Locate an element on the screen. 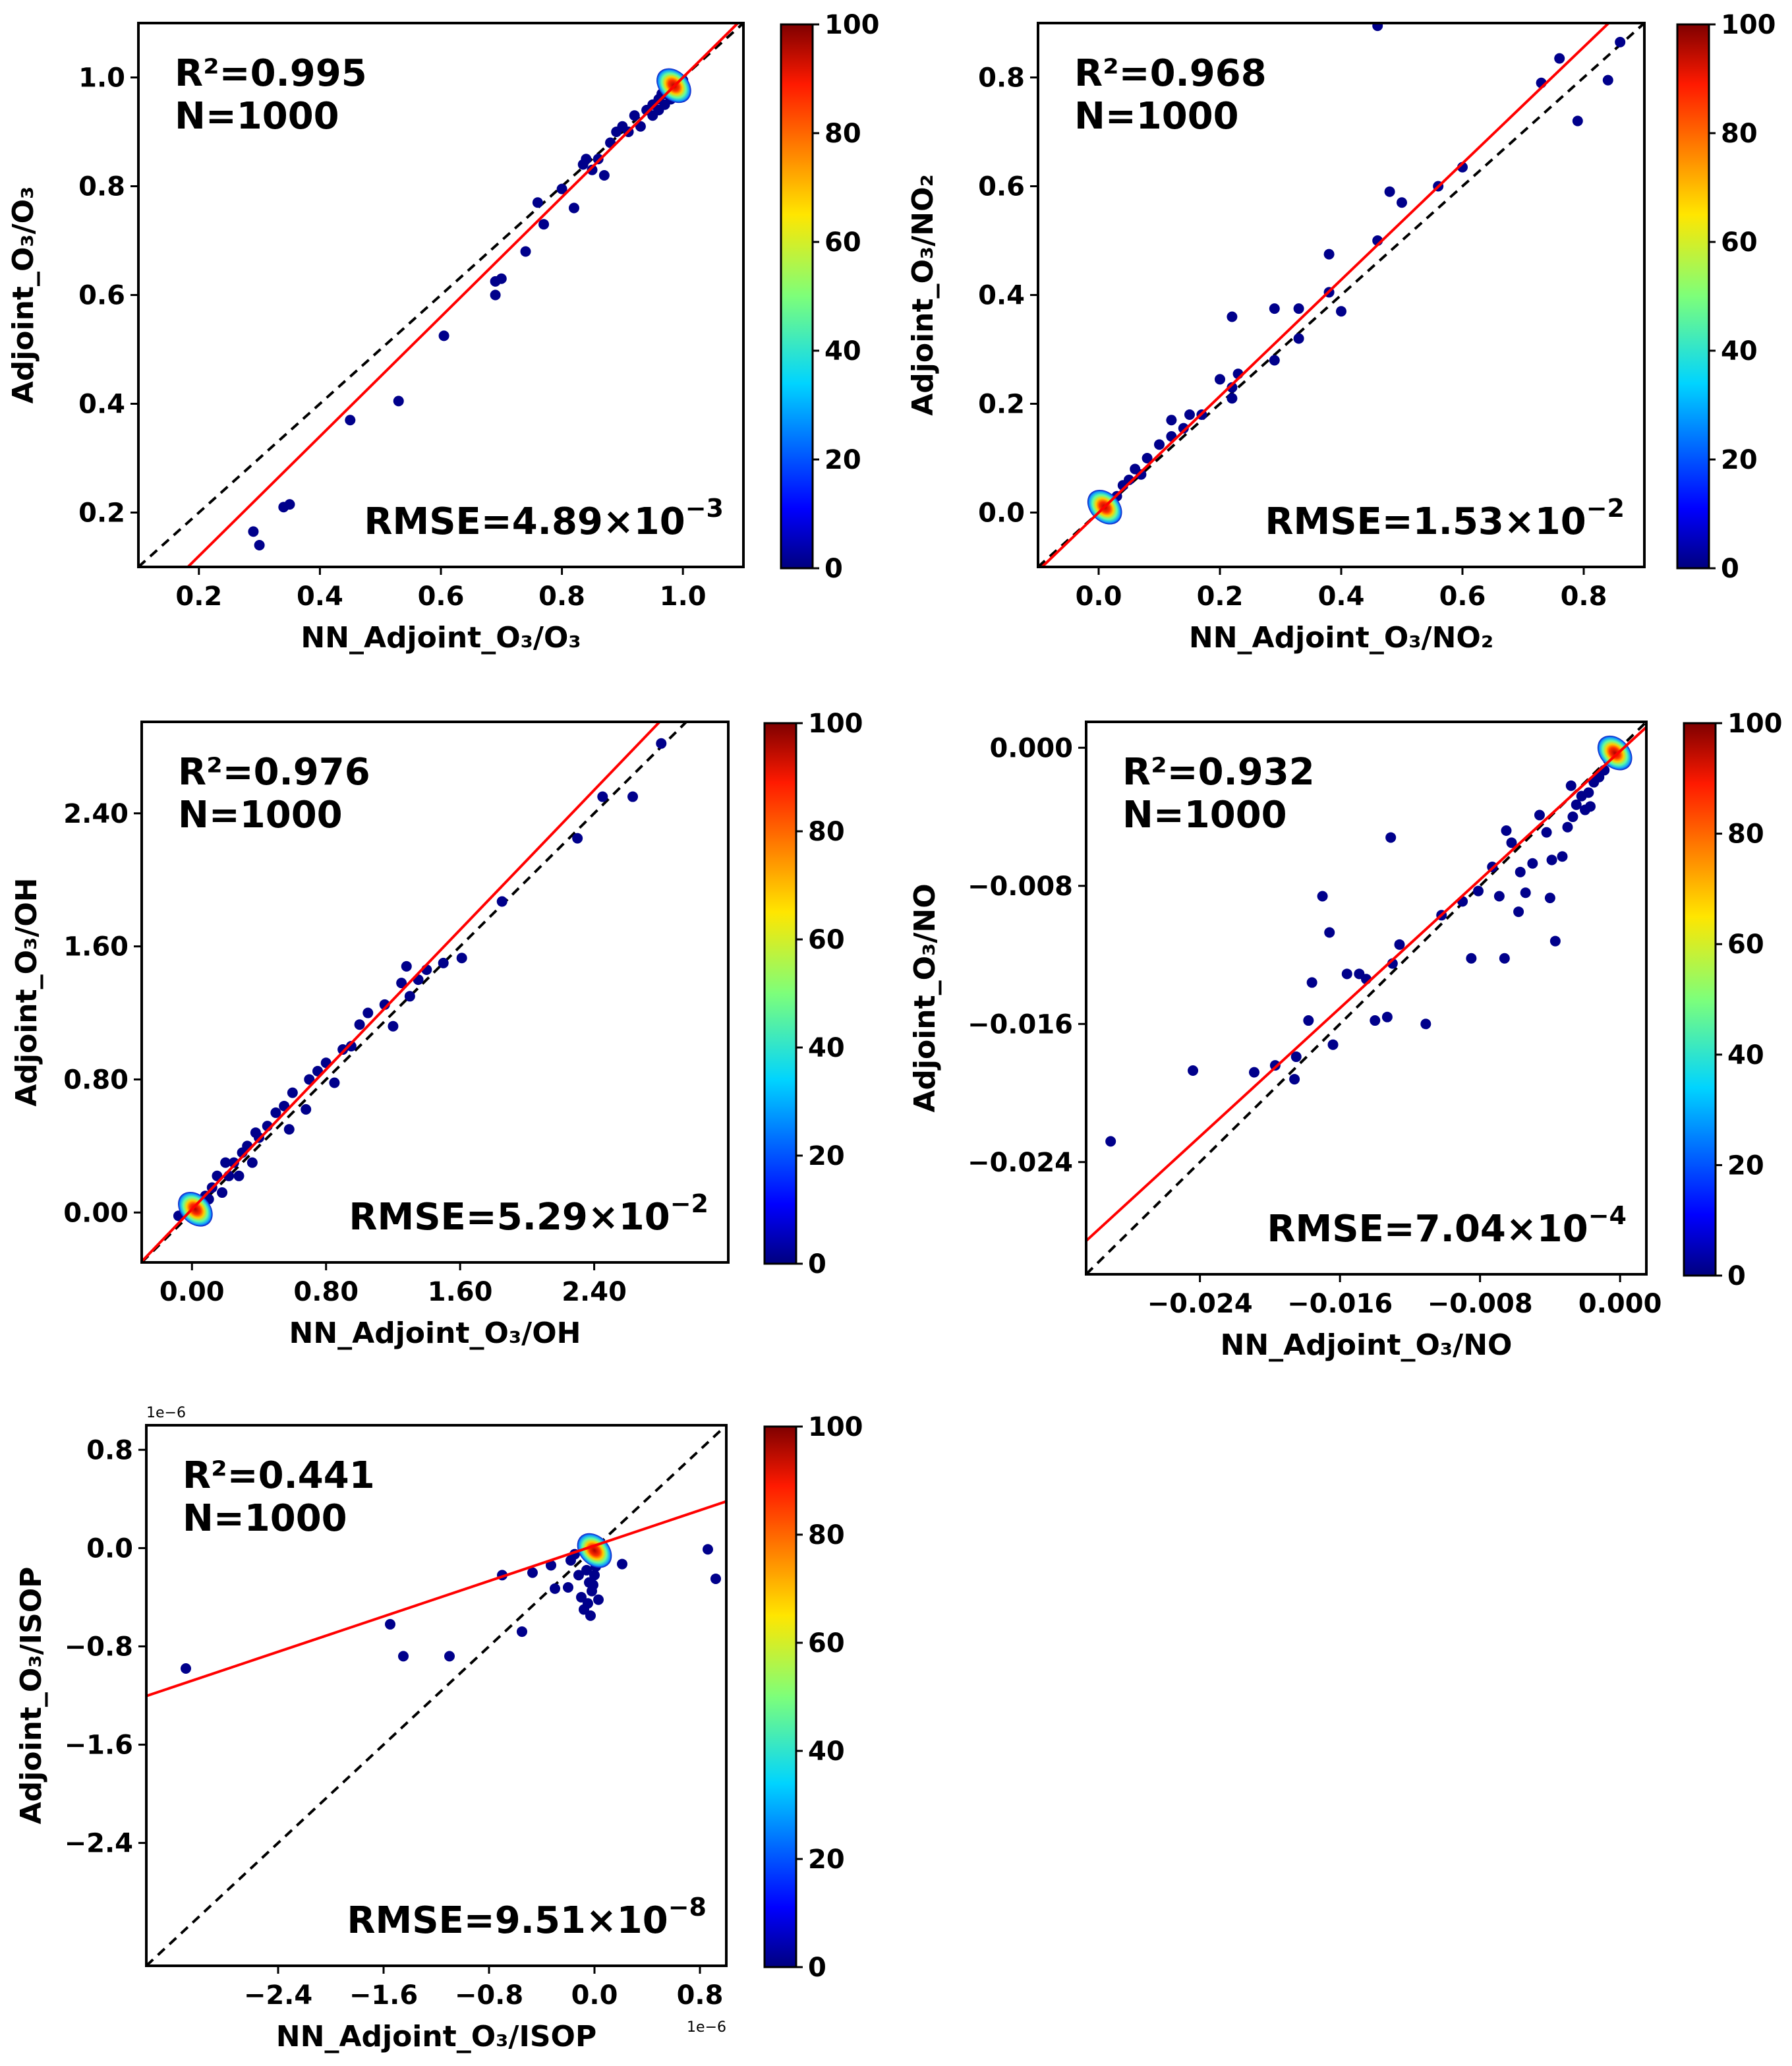 This screenshot has width=1792, height=2066. x-tick-label: 0.6 is located at coordinates (441, 597).